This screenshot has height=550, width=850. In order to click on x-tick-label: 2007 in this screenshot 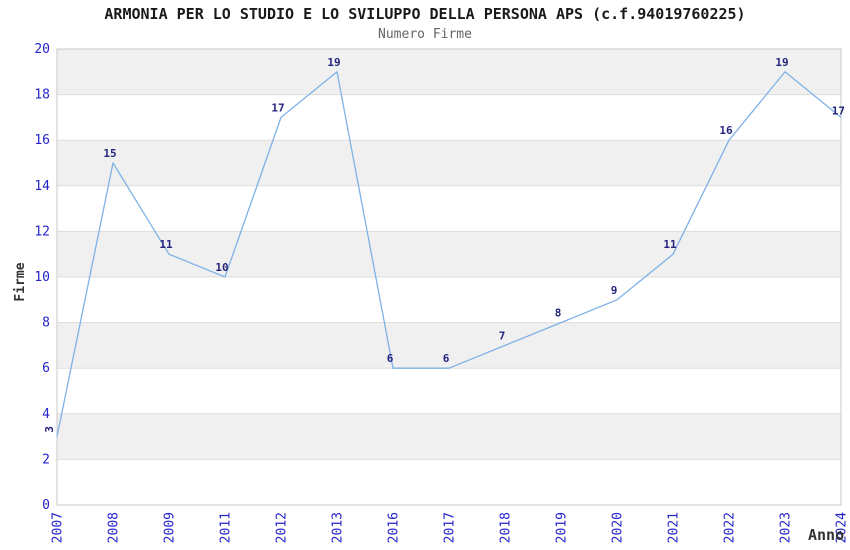, I will do `click(58, 527)`.